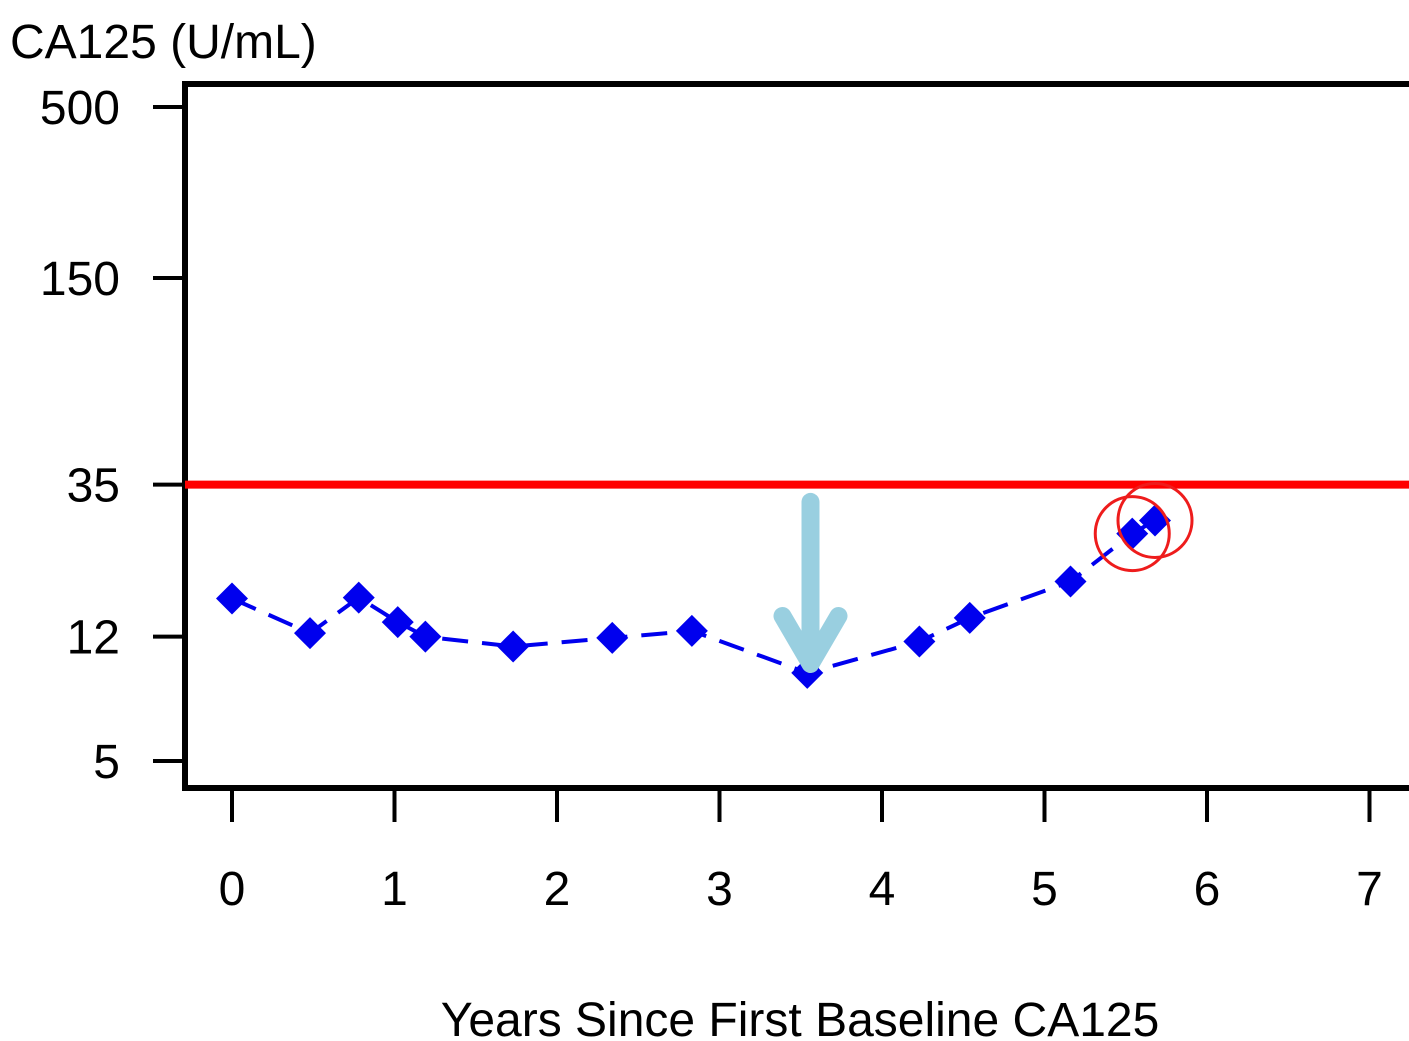  I want to click on series-dashed-line, so click(693, 596).